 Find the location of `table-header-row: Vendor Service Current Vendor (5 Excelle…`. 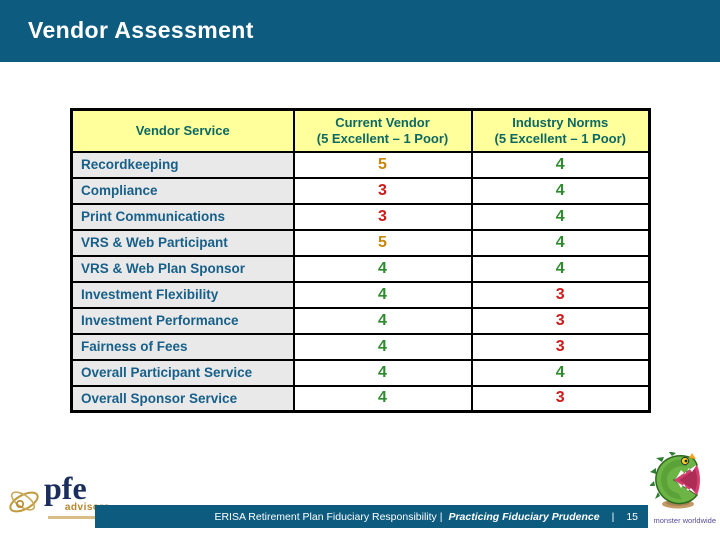

table-header-row: Vendor Service Current Vendor (5 Excelle… is located at coordinates (360, 130).